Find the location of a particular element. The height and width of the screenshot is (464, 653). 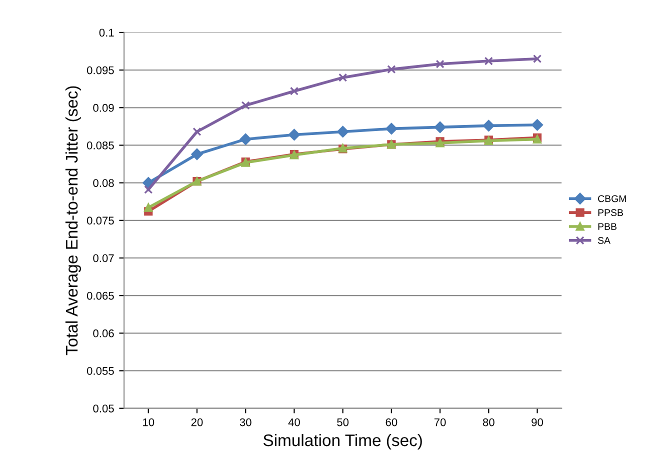

x-tick-label: 50 is located at coordinates (343, 422).